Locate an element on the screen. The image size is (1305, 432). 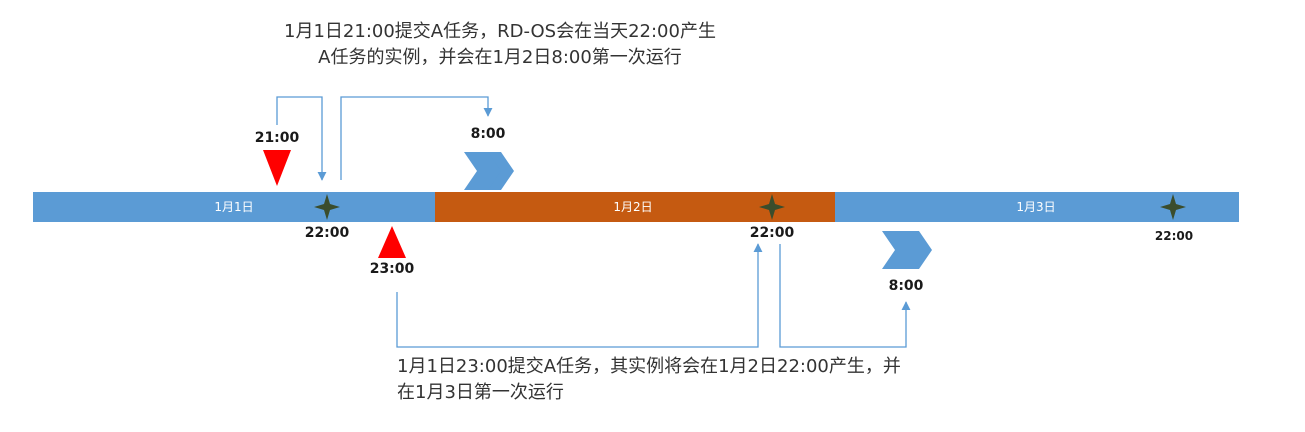
day-label-1: 1月1日 is located at coordinates (233, 207).